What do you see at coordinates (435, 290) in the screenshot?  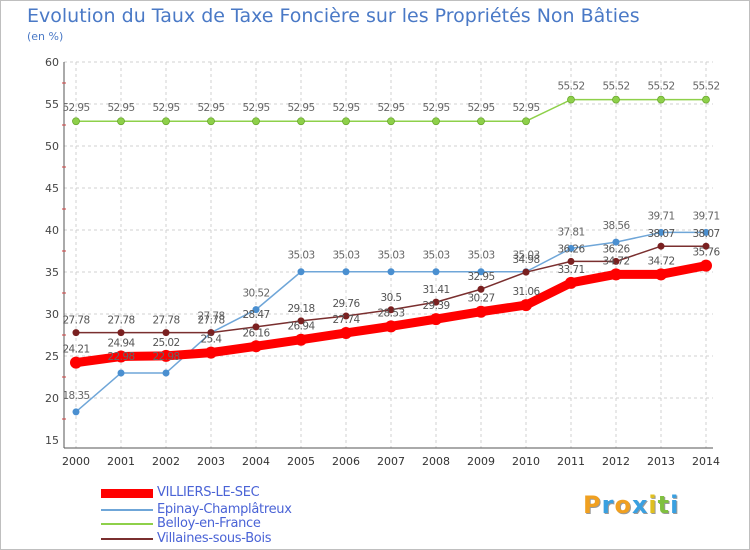 I see `data-label-3: 31.41` at bounding box center [435, 290].